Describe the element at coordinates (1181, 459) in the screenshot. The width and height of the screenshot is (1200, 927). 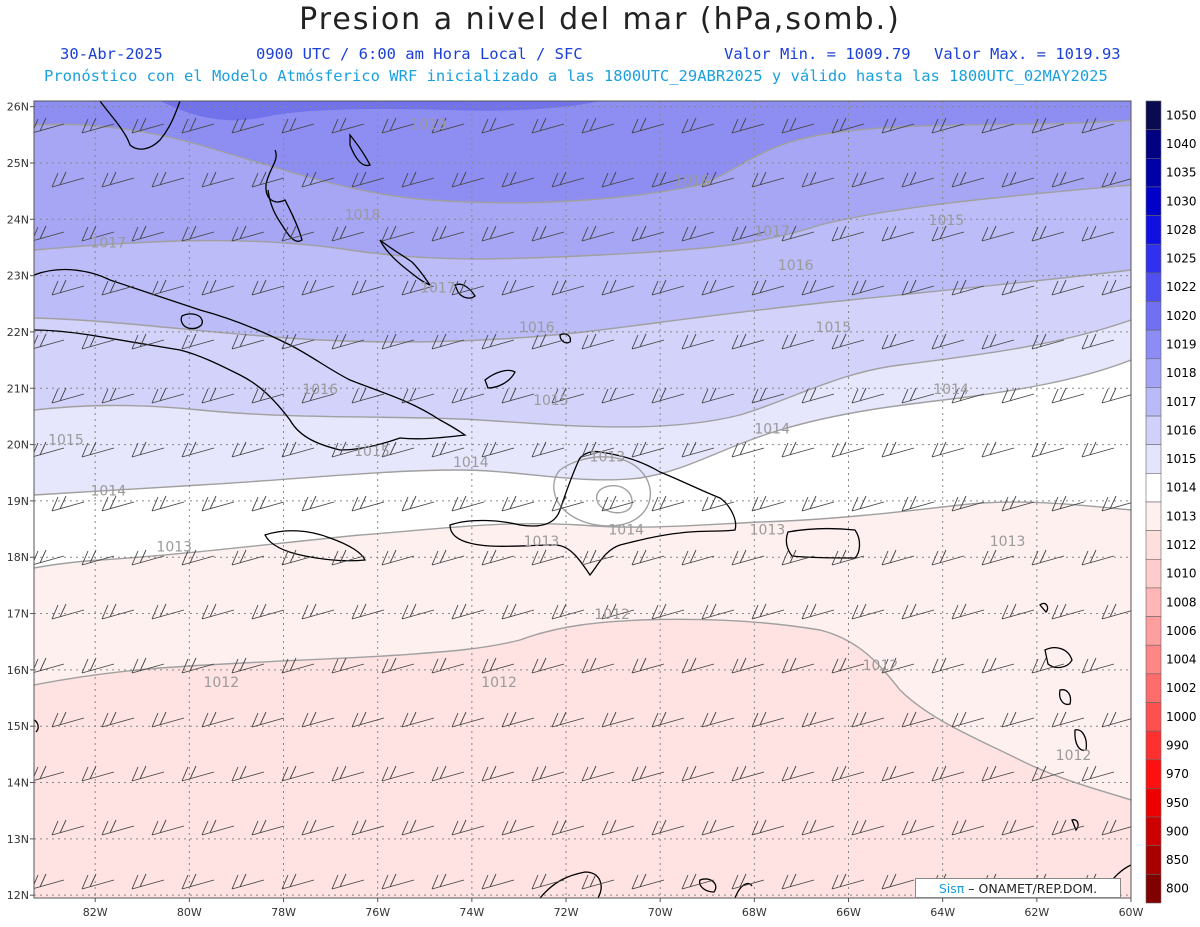
I see `legend-label: 1015` at that location.